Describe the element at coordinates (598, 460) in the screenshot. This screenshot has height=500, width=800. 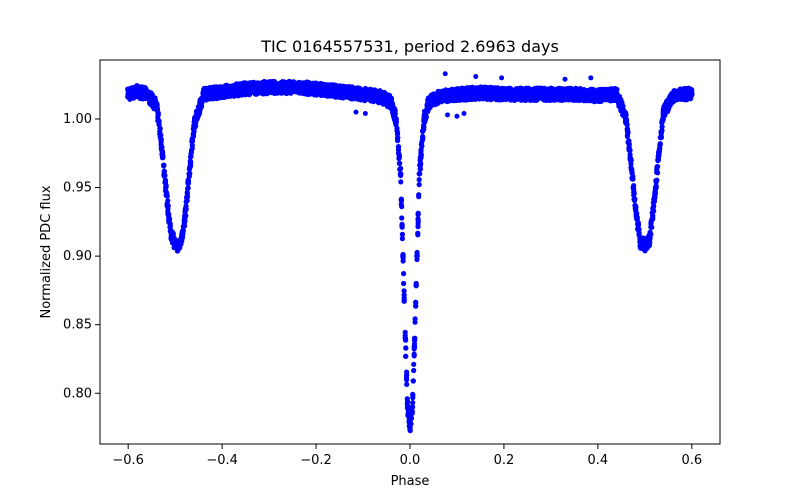
I see `x-tick-label: 0.4` at that location.